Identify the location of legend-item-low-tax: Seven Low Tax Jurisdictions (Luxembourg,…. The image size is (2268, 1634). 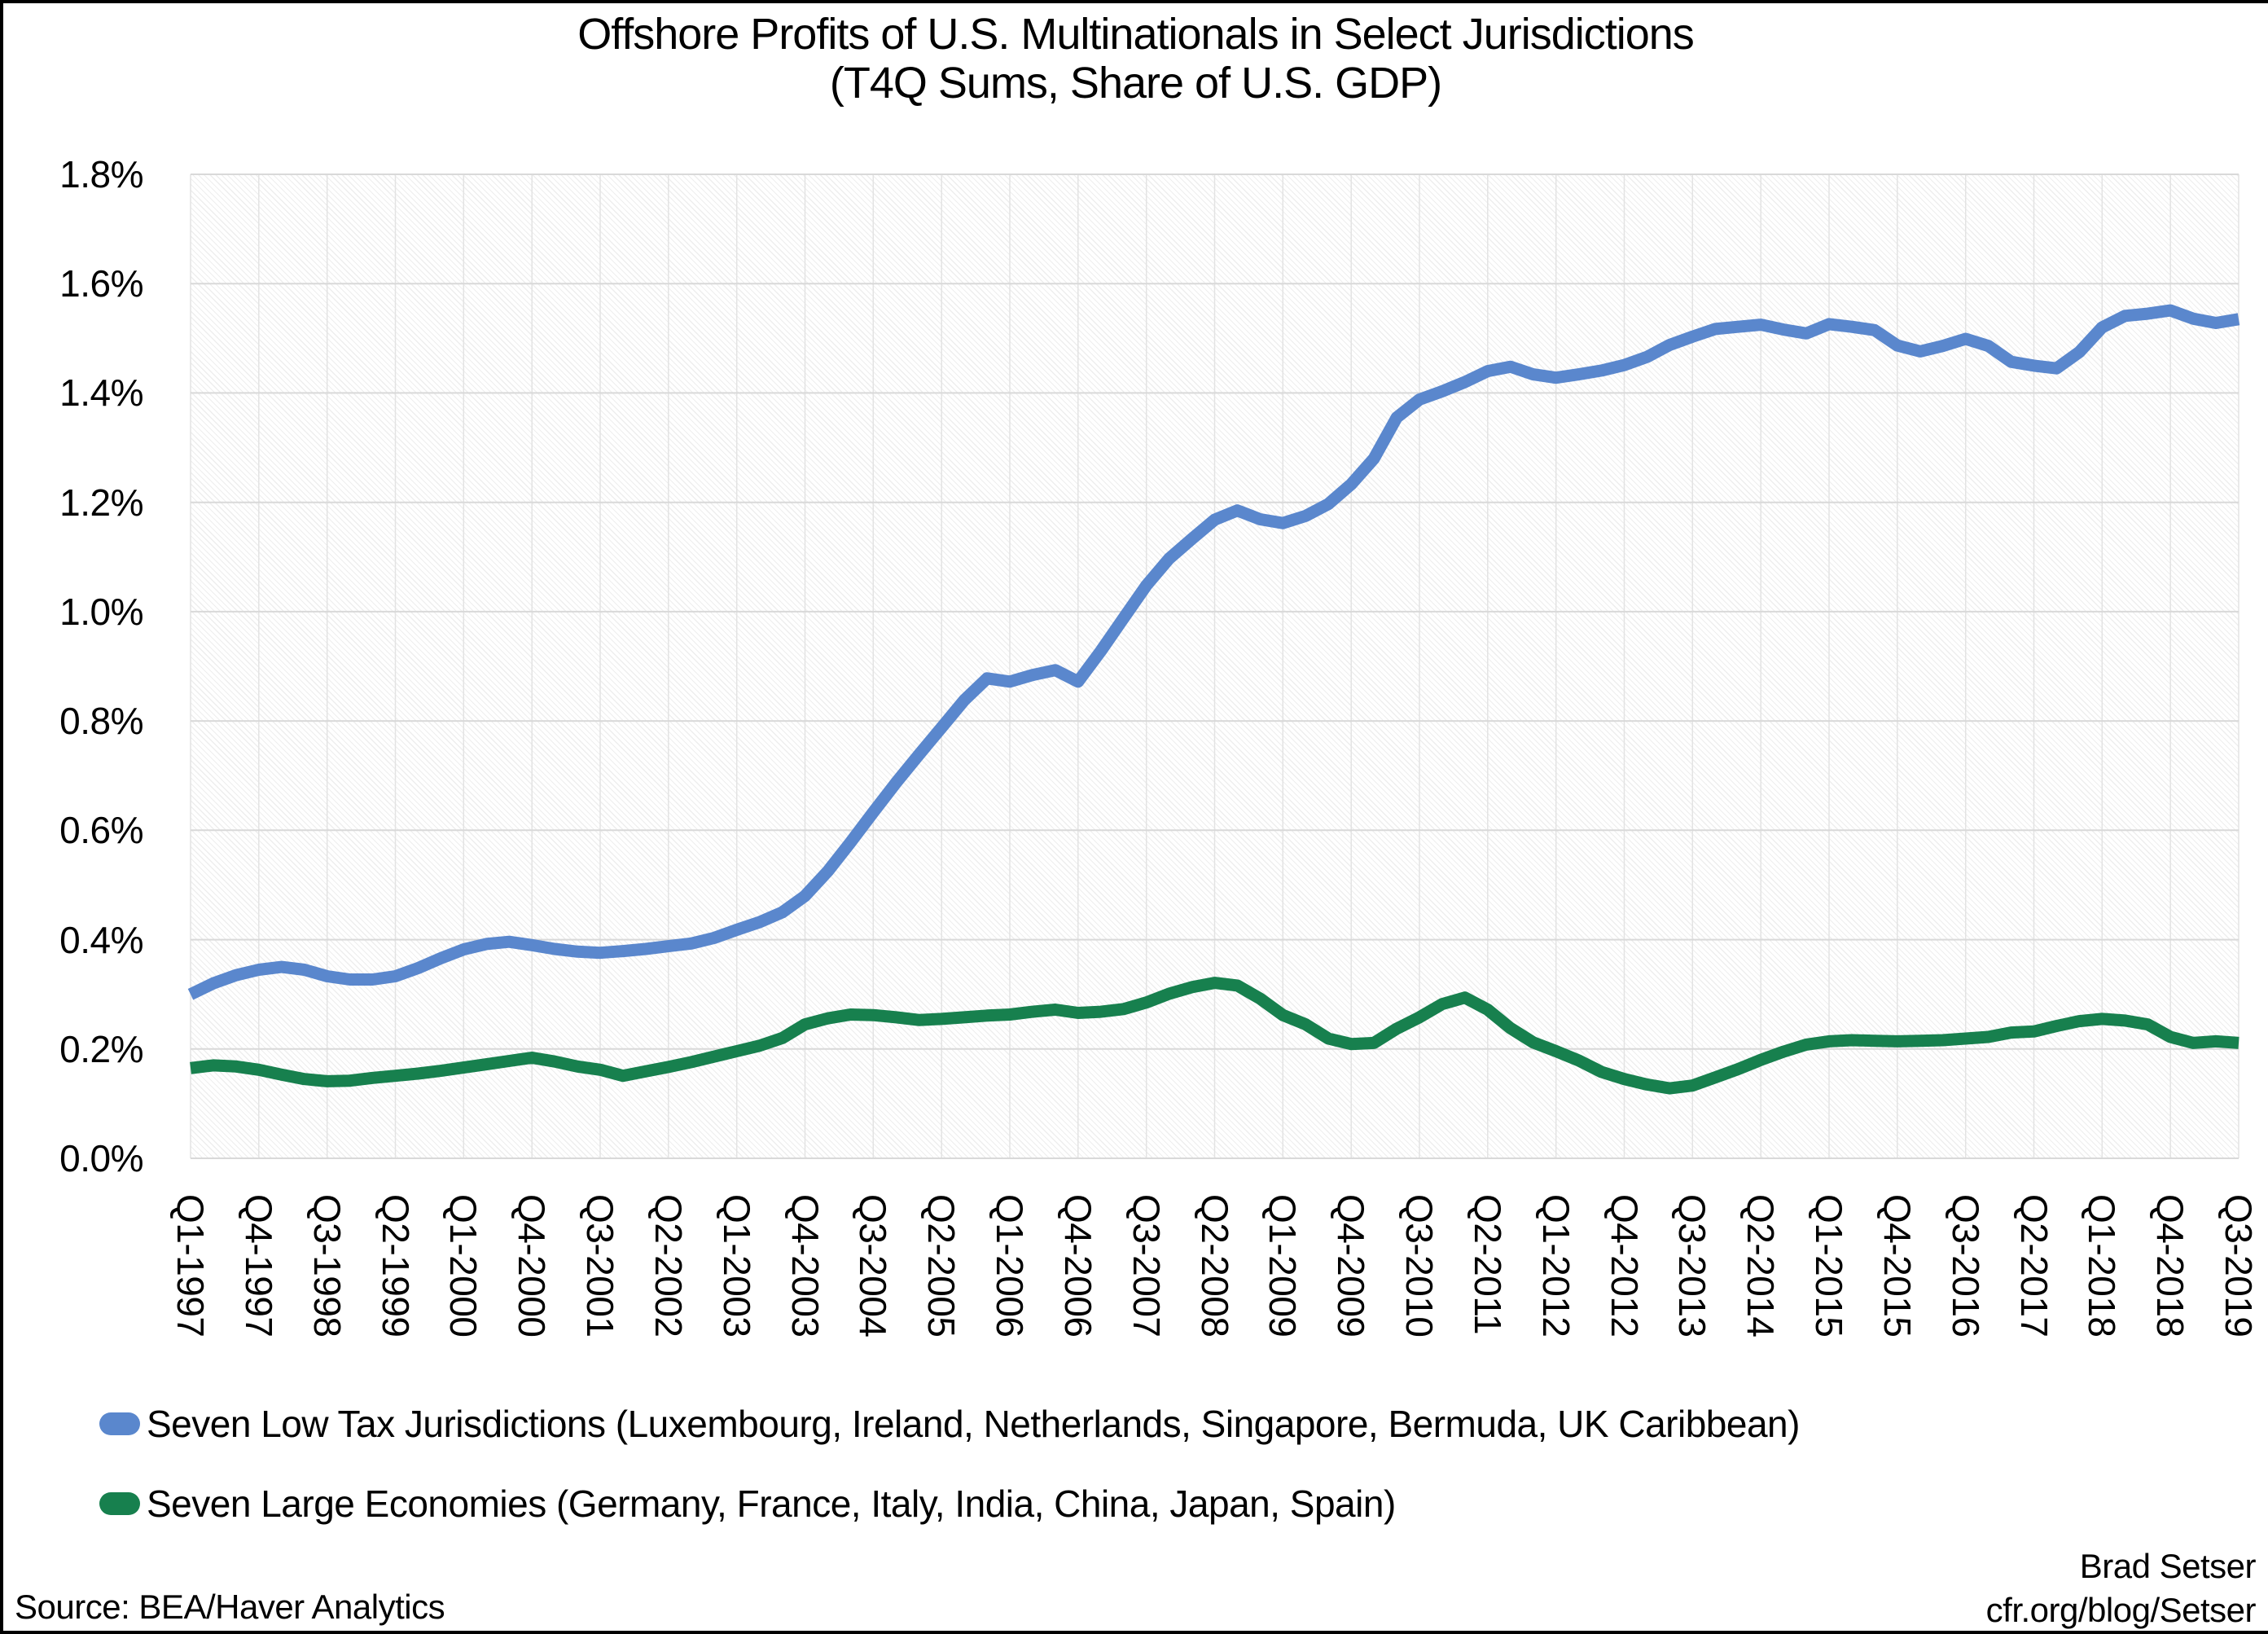
(949, 1424).